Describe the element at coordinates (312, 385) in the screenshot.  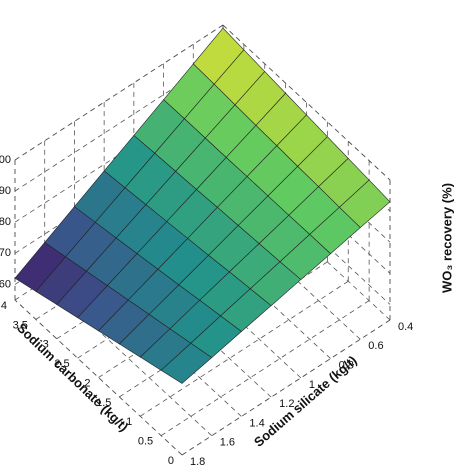
I see `y-tick-label: 1` at that location.